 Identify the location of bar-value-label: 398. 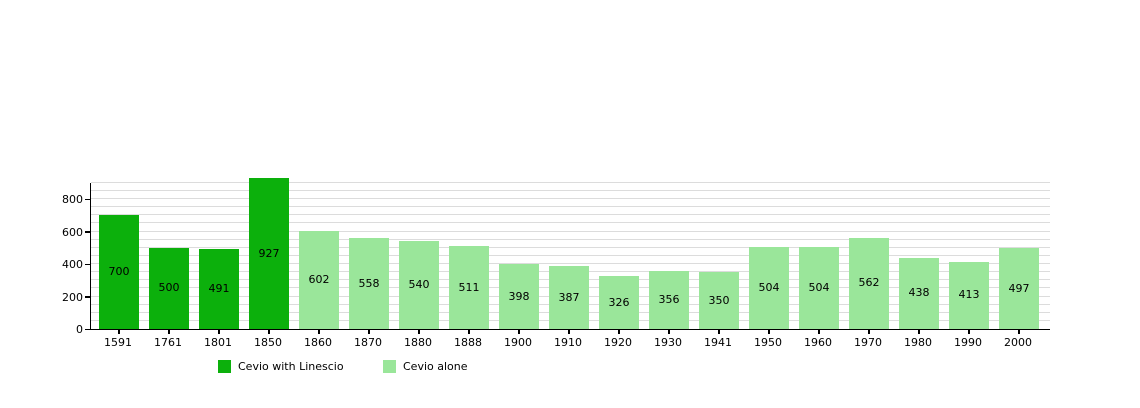
(519, 296).